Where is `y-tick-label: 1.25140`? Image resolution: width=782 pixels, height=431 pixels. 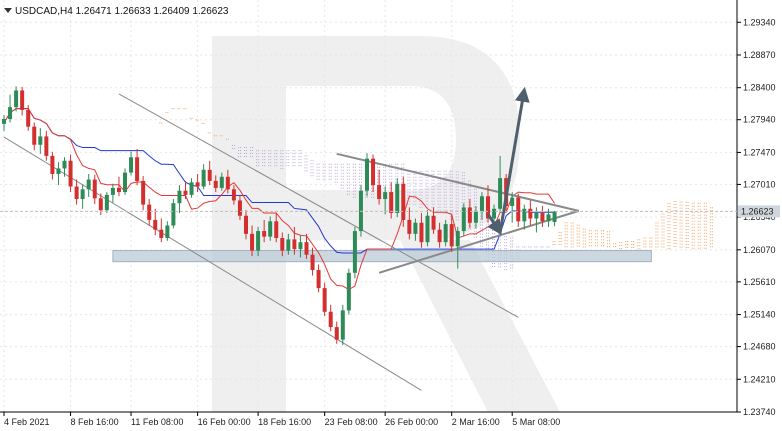 y-tick-label: 1.25140 is located at coordinates (759, 315).